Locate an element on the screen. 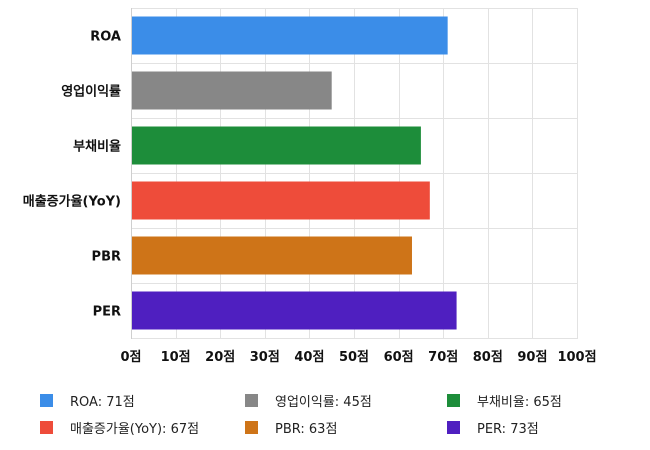  category-label: PER is located at coordinates (107, 312).